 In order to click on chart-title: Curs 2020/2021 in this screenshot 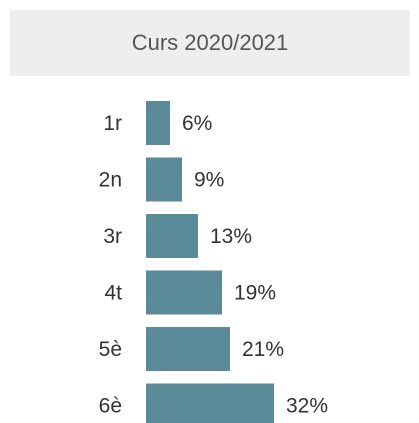, I will do `click(210, 42)`.